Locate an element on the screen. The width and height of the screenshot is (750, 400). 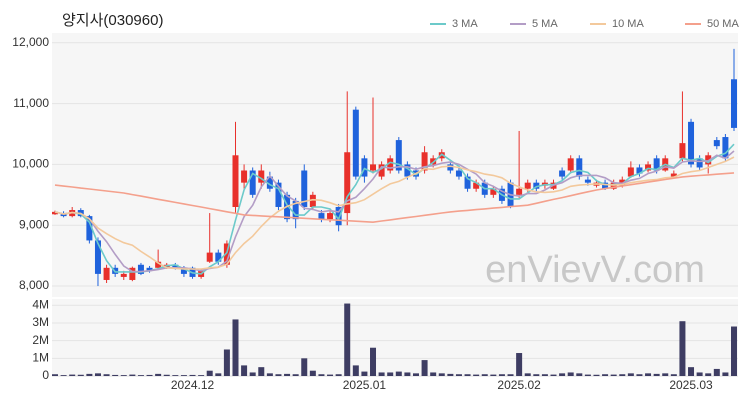
volume-tick-label: 2M is located at coordinates (40, 340).